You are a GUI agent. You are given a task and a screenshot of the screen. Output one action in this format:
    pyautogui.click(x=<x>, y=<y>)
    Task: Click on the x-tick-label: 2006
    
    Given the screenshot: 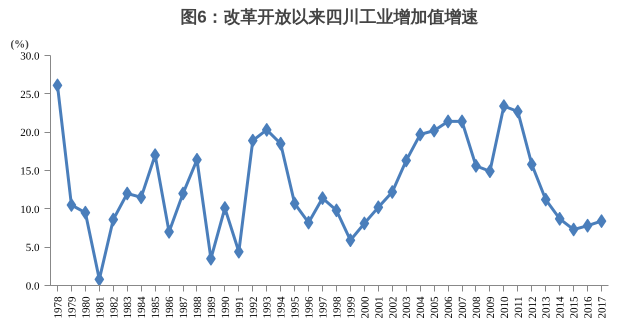 What is the action you would take?
    pyautogui.click(x=449, y=307)
    